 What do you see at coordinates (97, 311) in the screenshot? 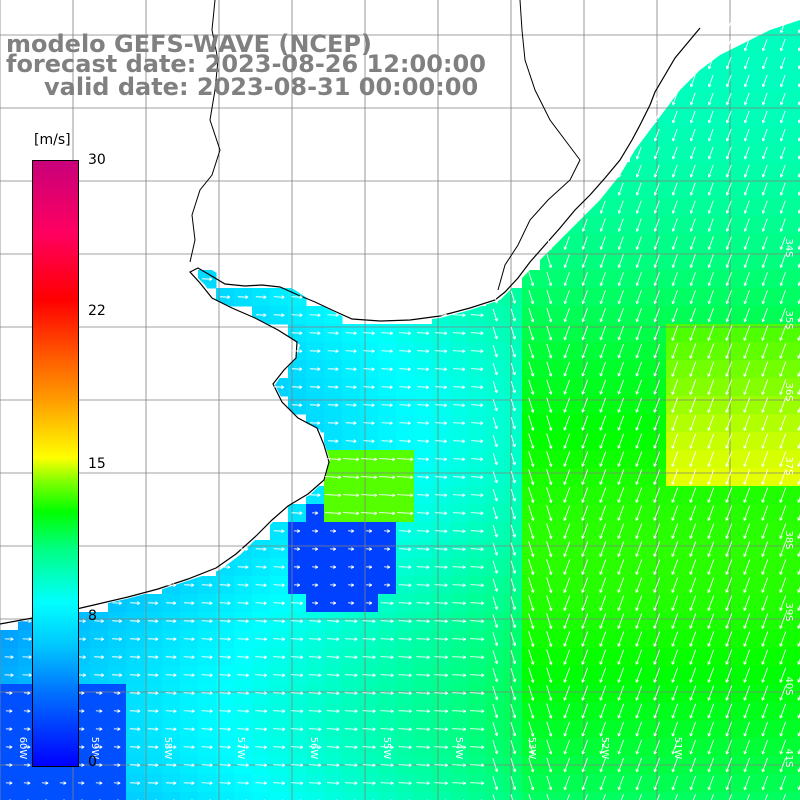
I see `colorbar-tick-22: 22` at bounding box center [97, 311].